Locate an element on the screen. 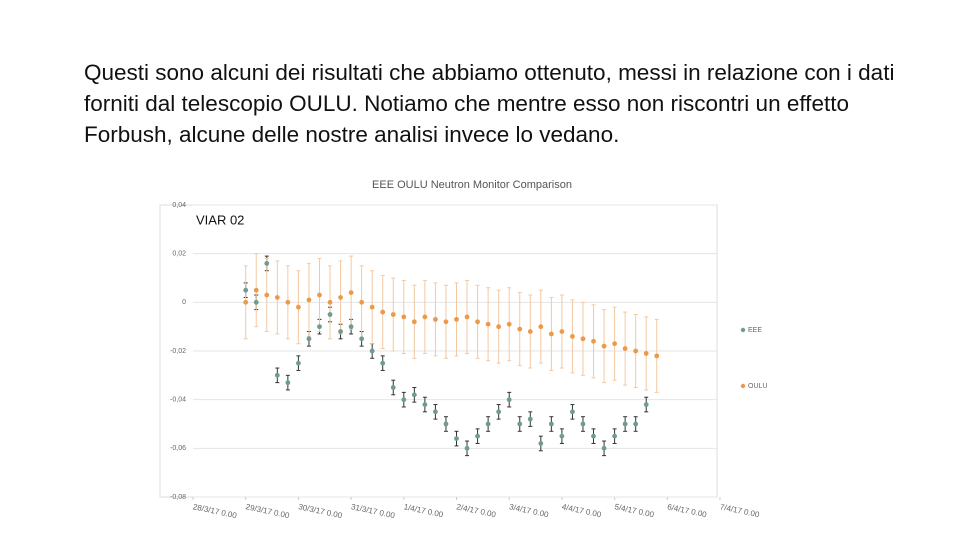 Image resolution: width=960 pixels, height=540 pixels. y-tick-label: 0,04 is located at coordinates (179, 205).